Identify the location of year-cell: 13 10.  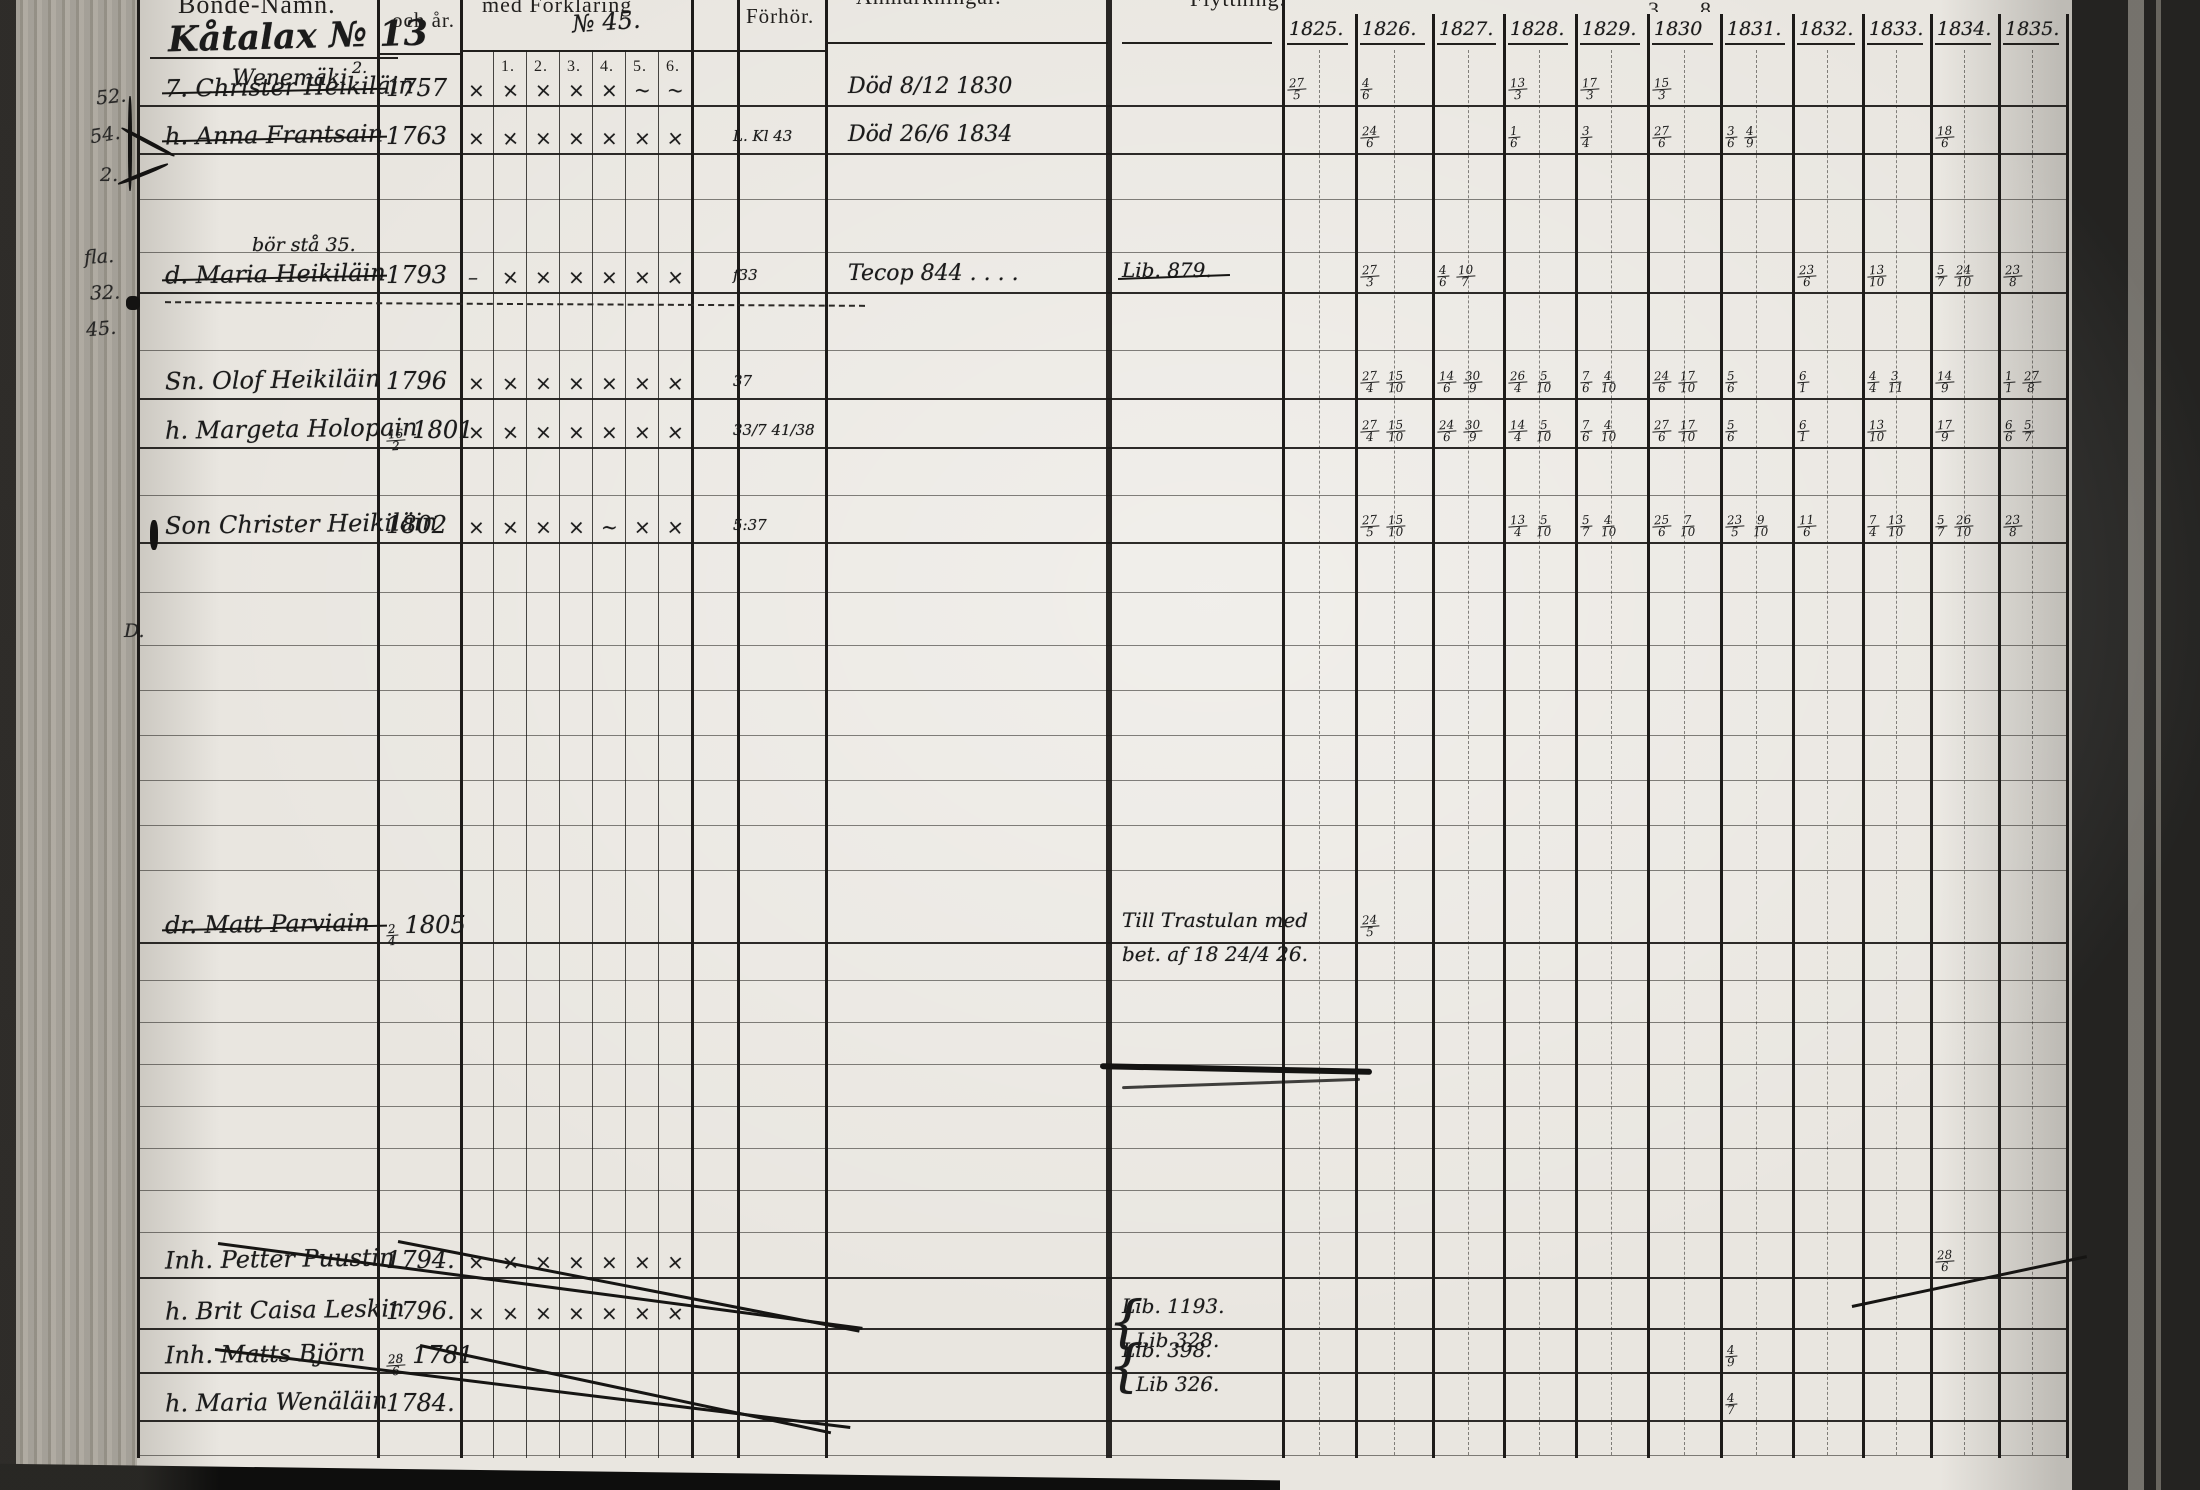
(1876, 276).